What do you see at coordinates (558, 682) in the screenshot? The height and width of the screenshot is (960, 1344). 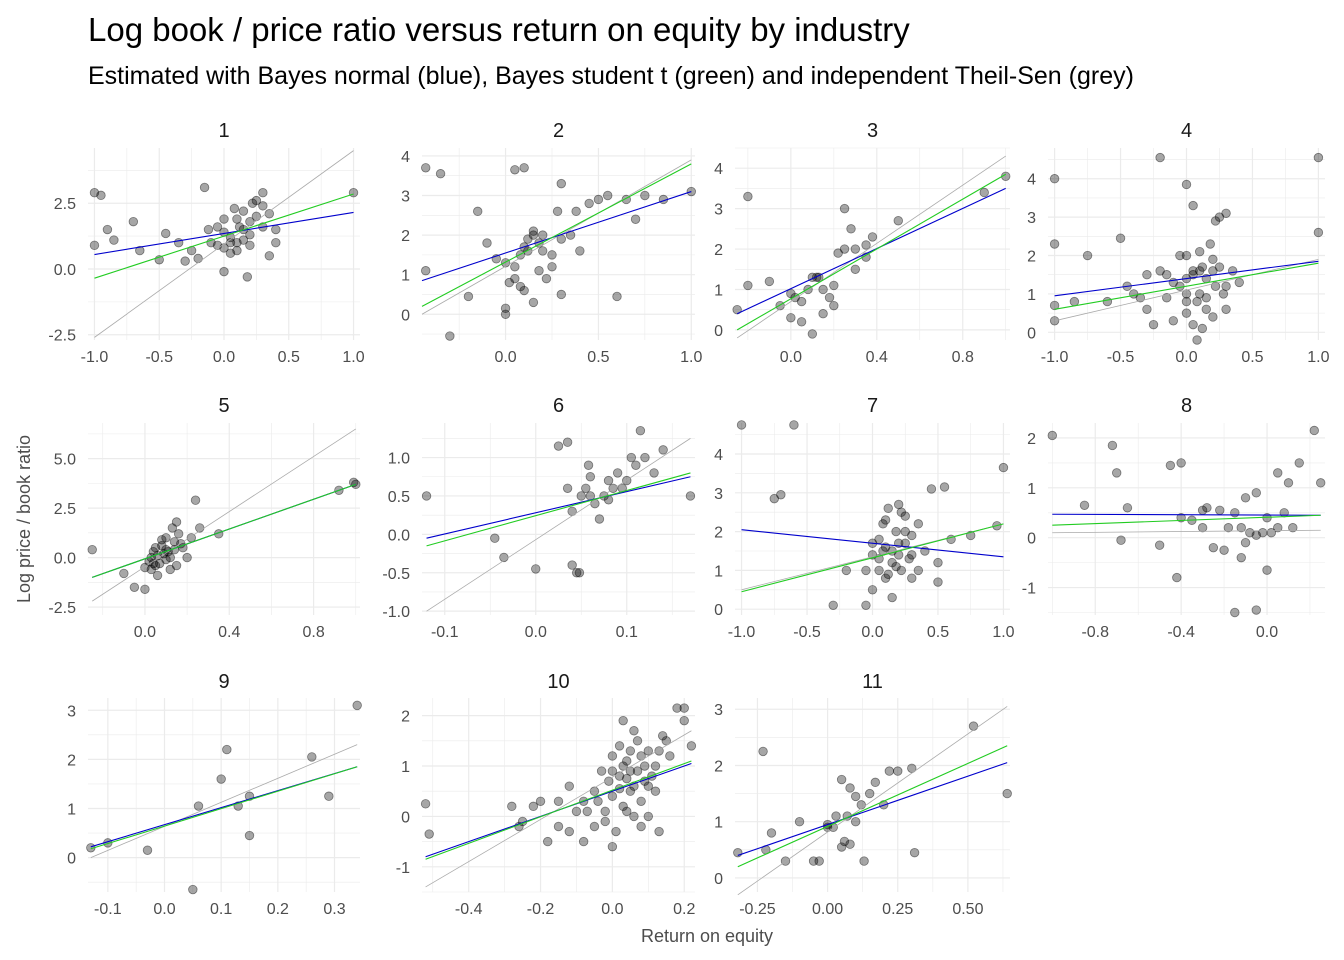 I see `facet-label: 10` at bounding box center [558, 682].